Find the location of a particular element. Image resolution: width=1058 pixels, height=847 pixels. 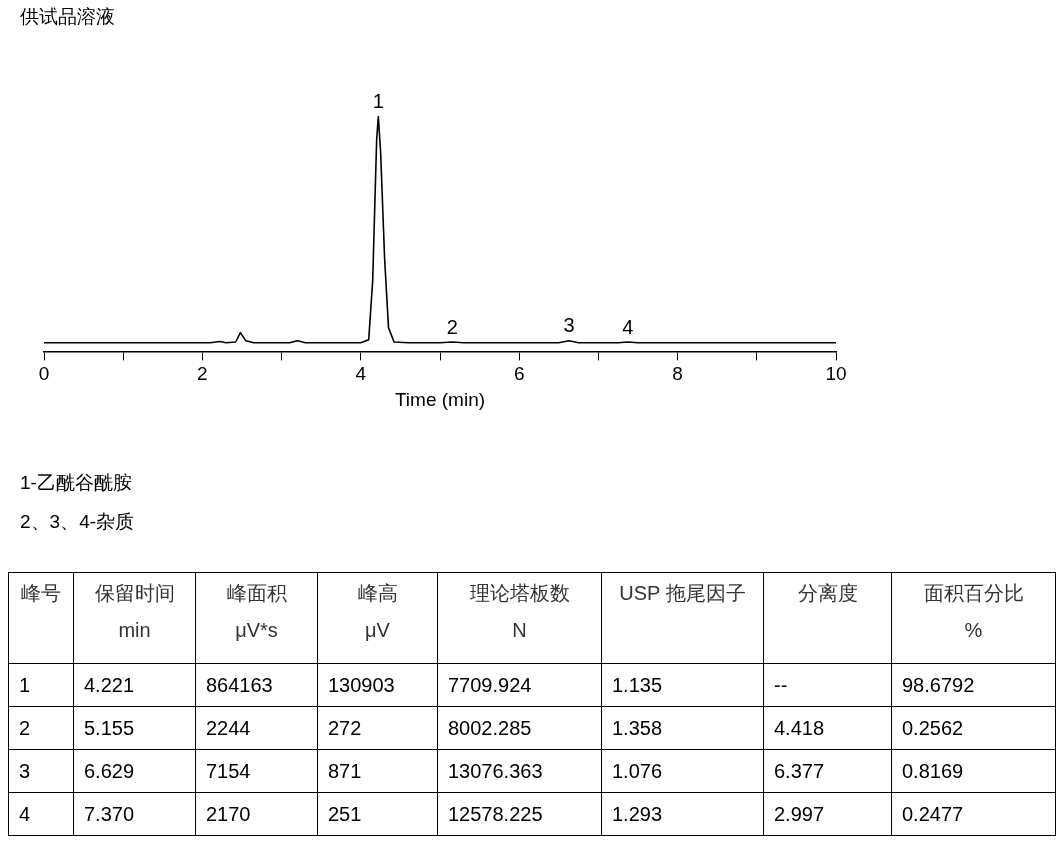

data-label: 2.997 is located at coordinates (827, 814).